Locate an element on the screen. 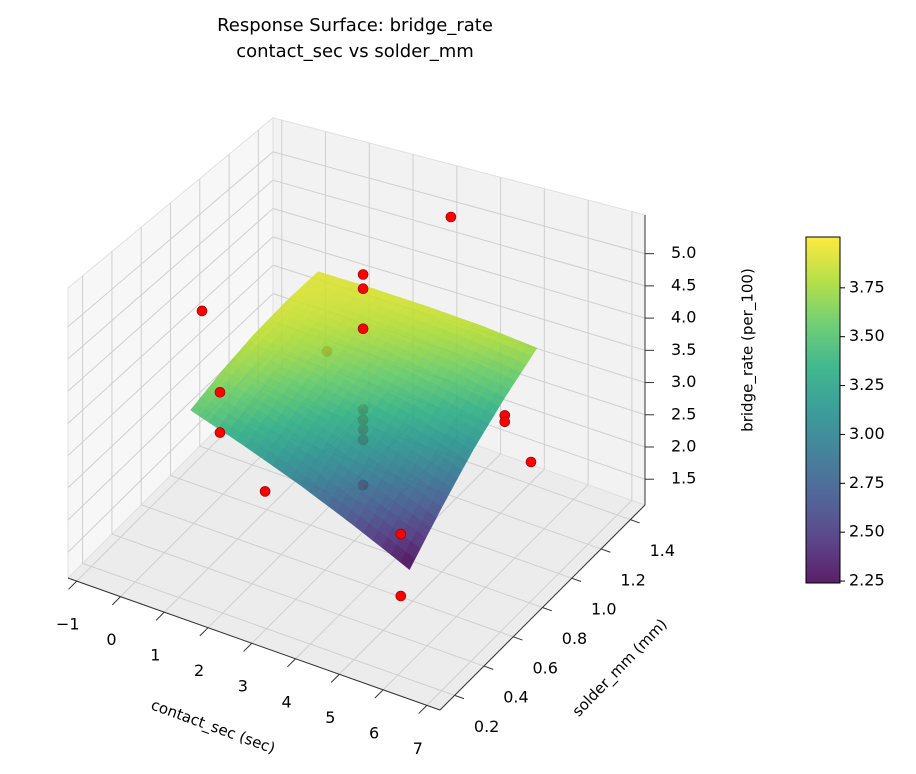  surface-patch is located at coordinates (408, 560).